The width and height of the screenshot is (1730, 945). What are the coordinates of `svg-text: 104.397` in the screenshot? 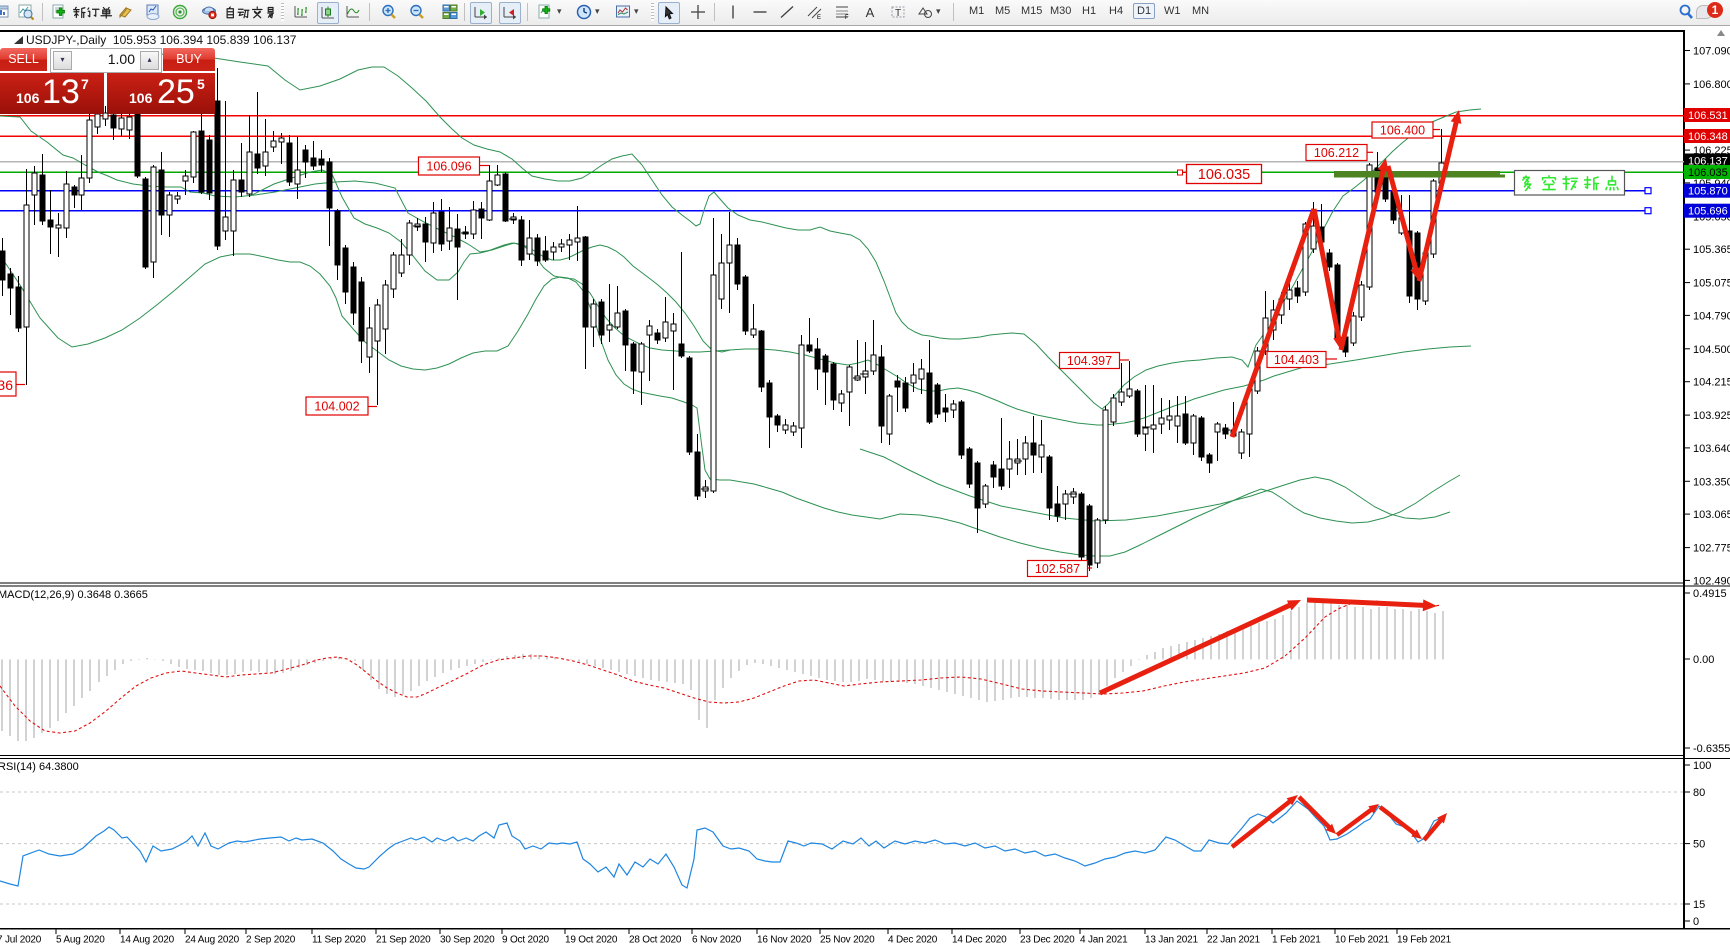 It's located at (1089, 361).